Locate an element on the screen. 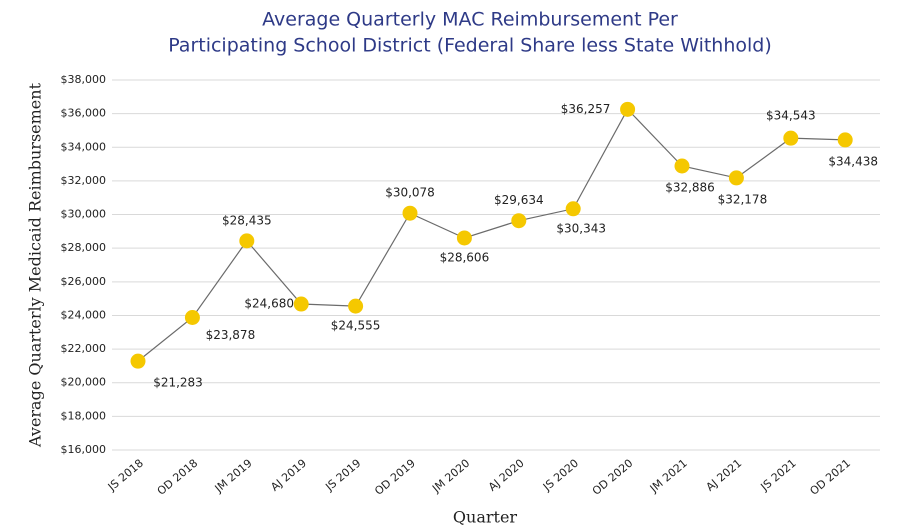 This screenshot has height=529, width=909. y-tick-label: $36,000 is located at coordinates (84, 113).